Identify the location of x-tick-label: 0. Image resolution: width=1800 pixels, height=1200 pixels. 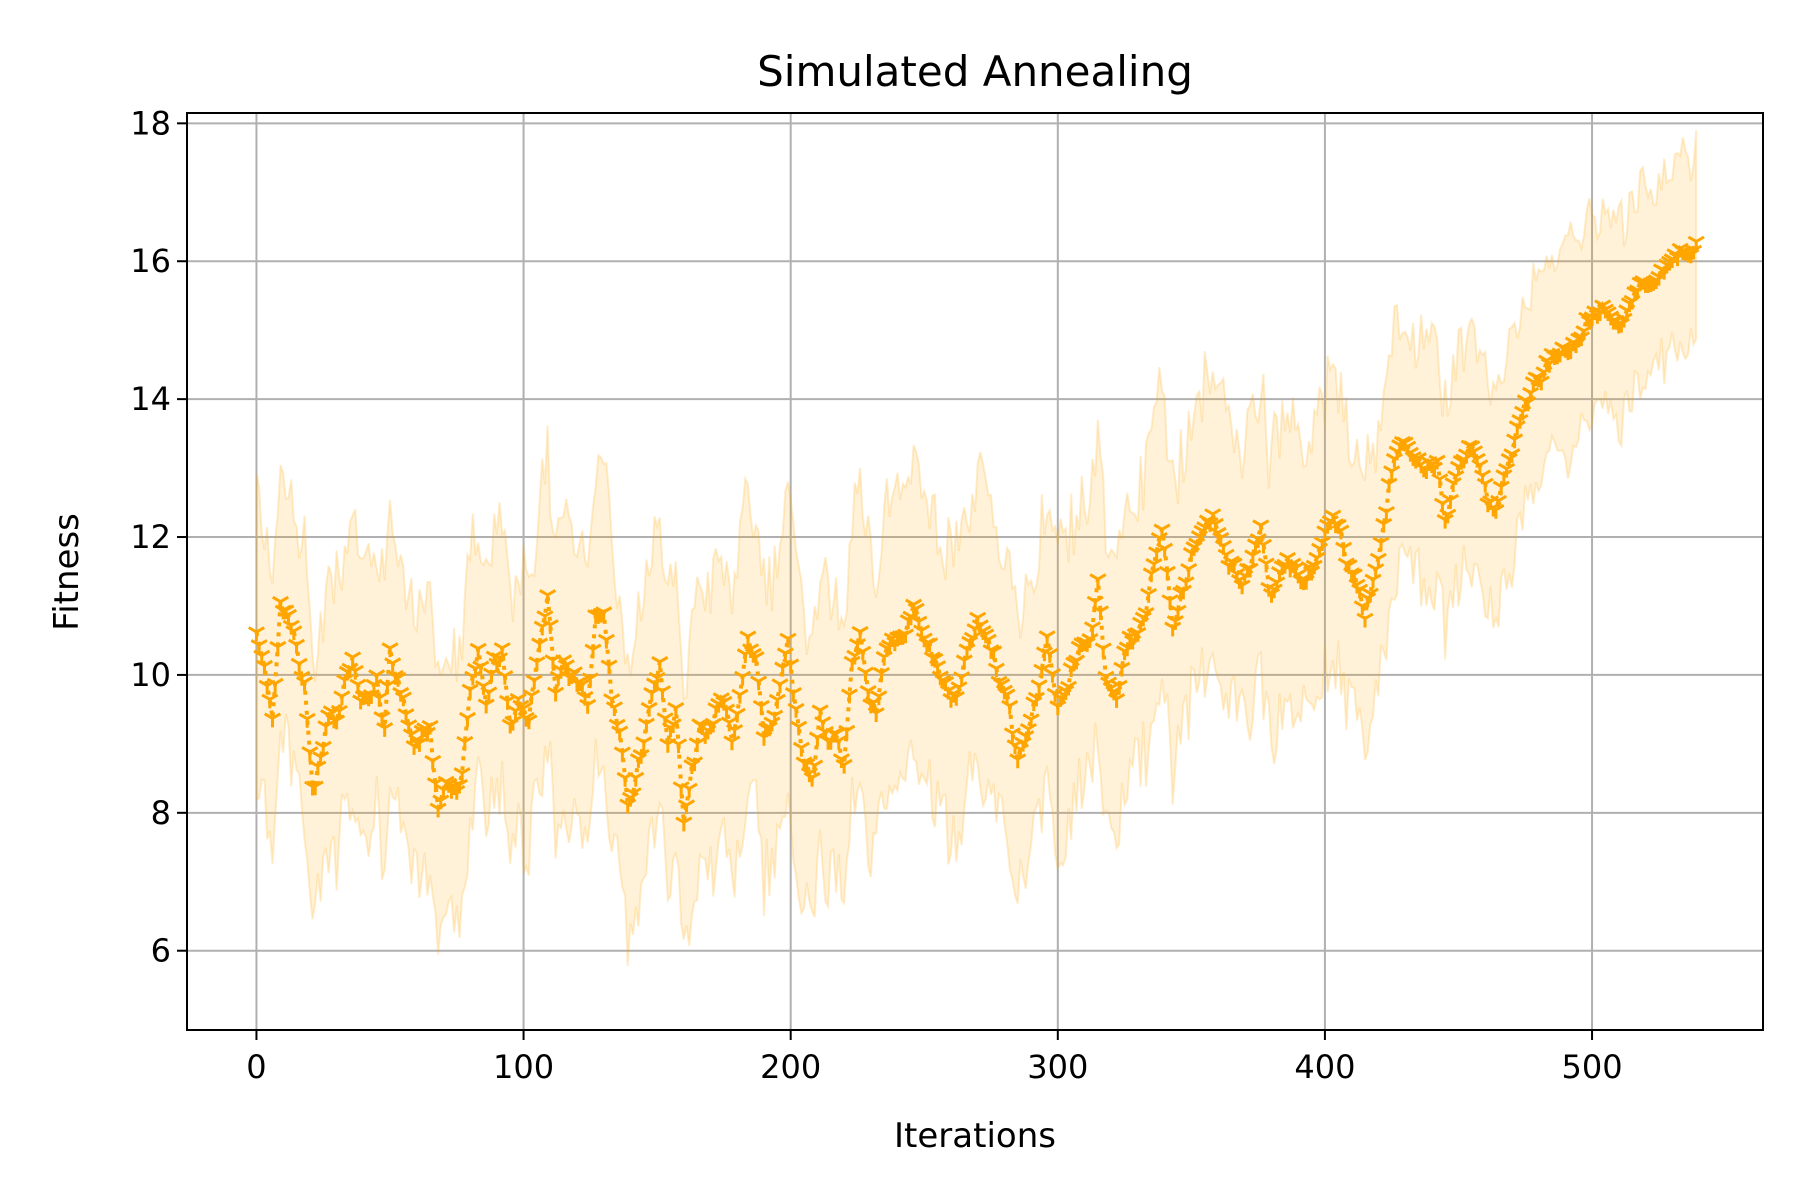
(256, 1067).